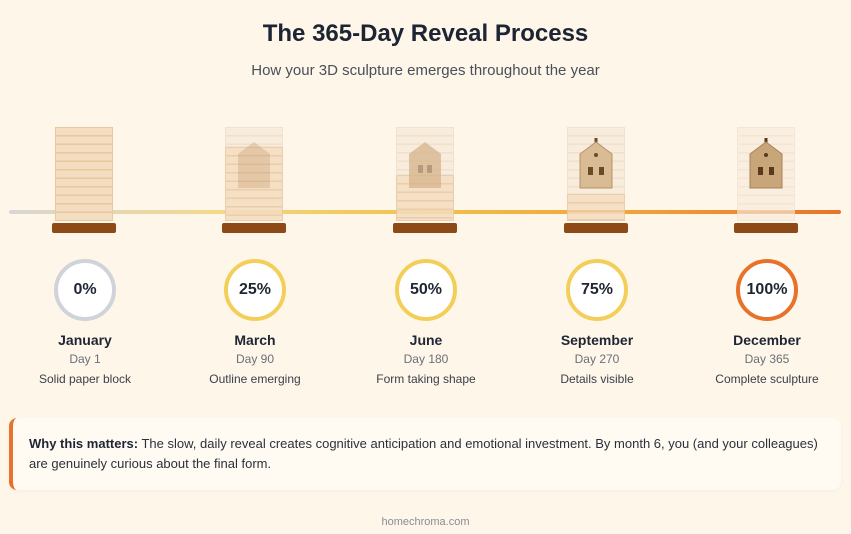 This screenshot has height=534, width=851. Describe the element at coordinates (597, 340) in the screenshot. I see `stage-month: September` at that location.